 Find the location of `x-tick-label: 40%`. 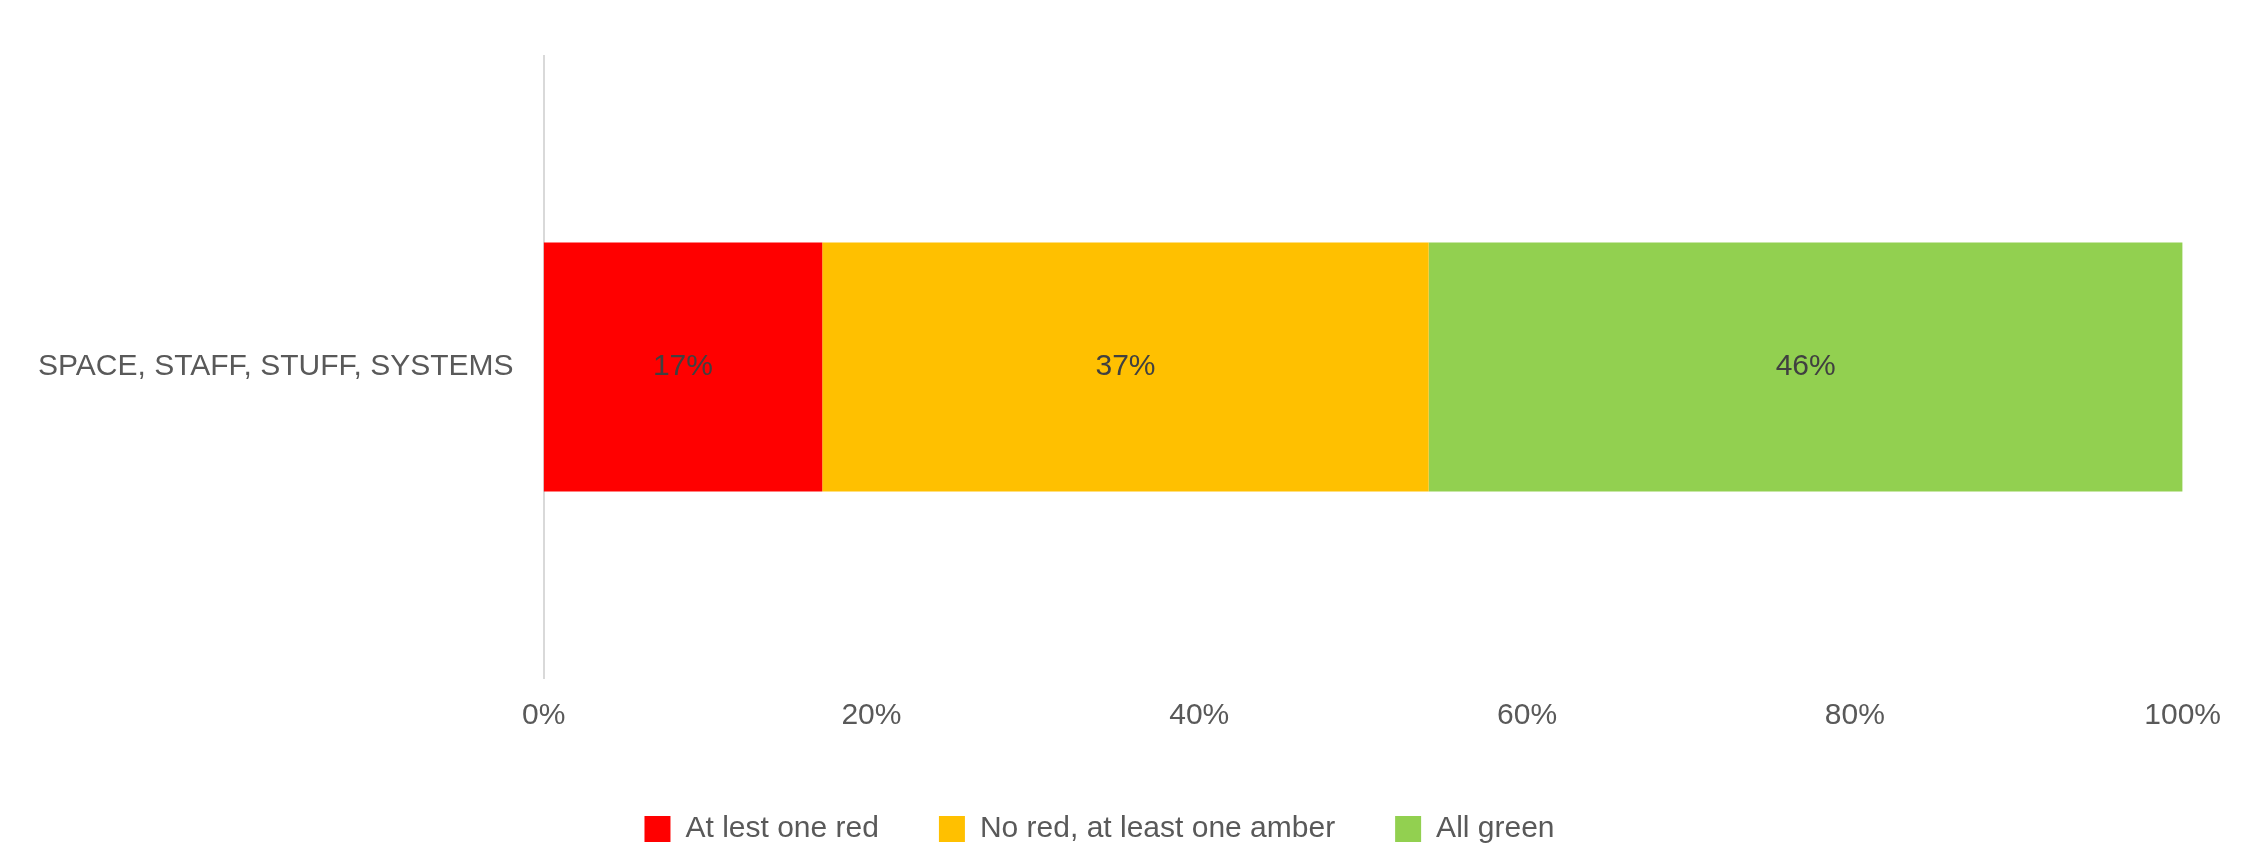

x-tick-label: 40% is located at coordinates (1199, 714).